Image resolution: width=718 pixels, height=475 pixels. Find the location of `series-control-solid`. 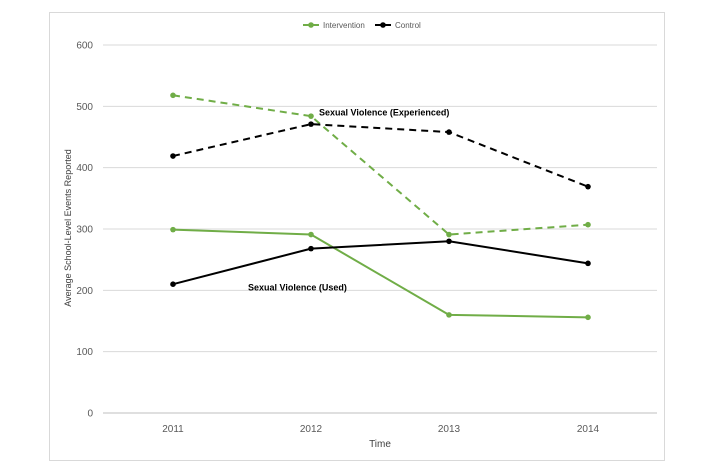

series-control-solid is located at coordinates (380, 263).